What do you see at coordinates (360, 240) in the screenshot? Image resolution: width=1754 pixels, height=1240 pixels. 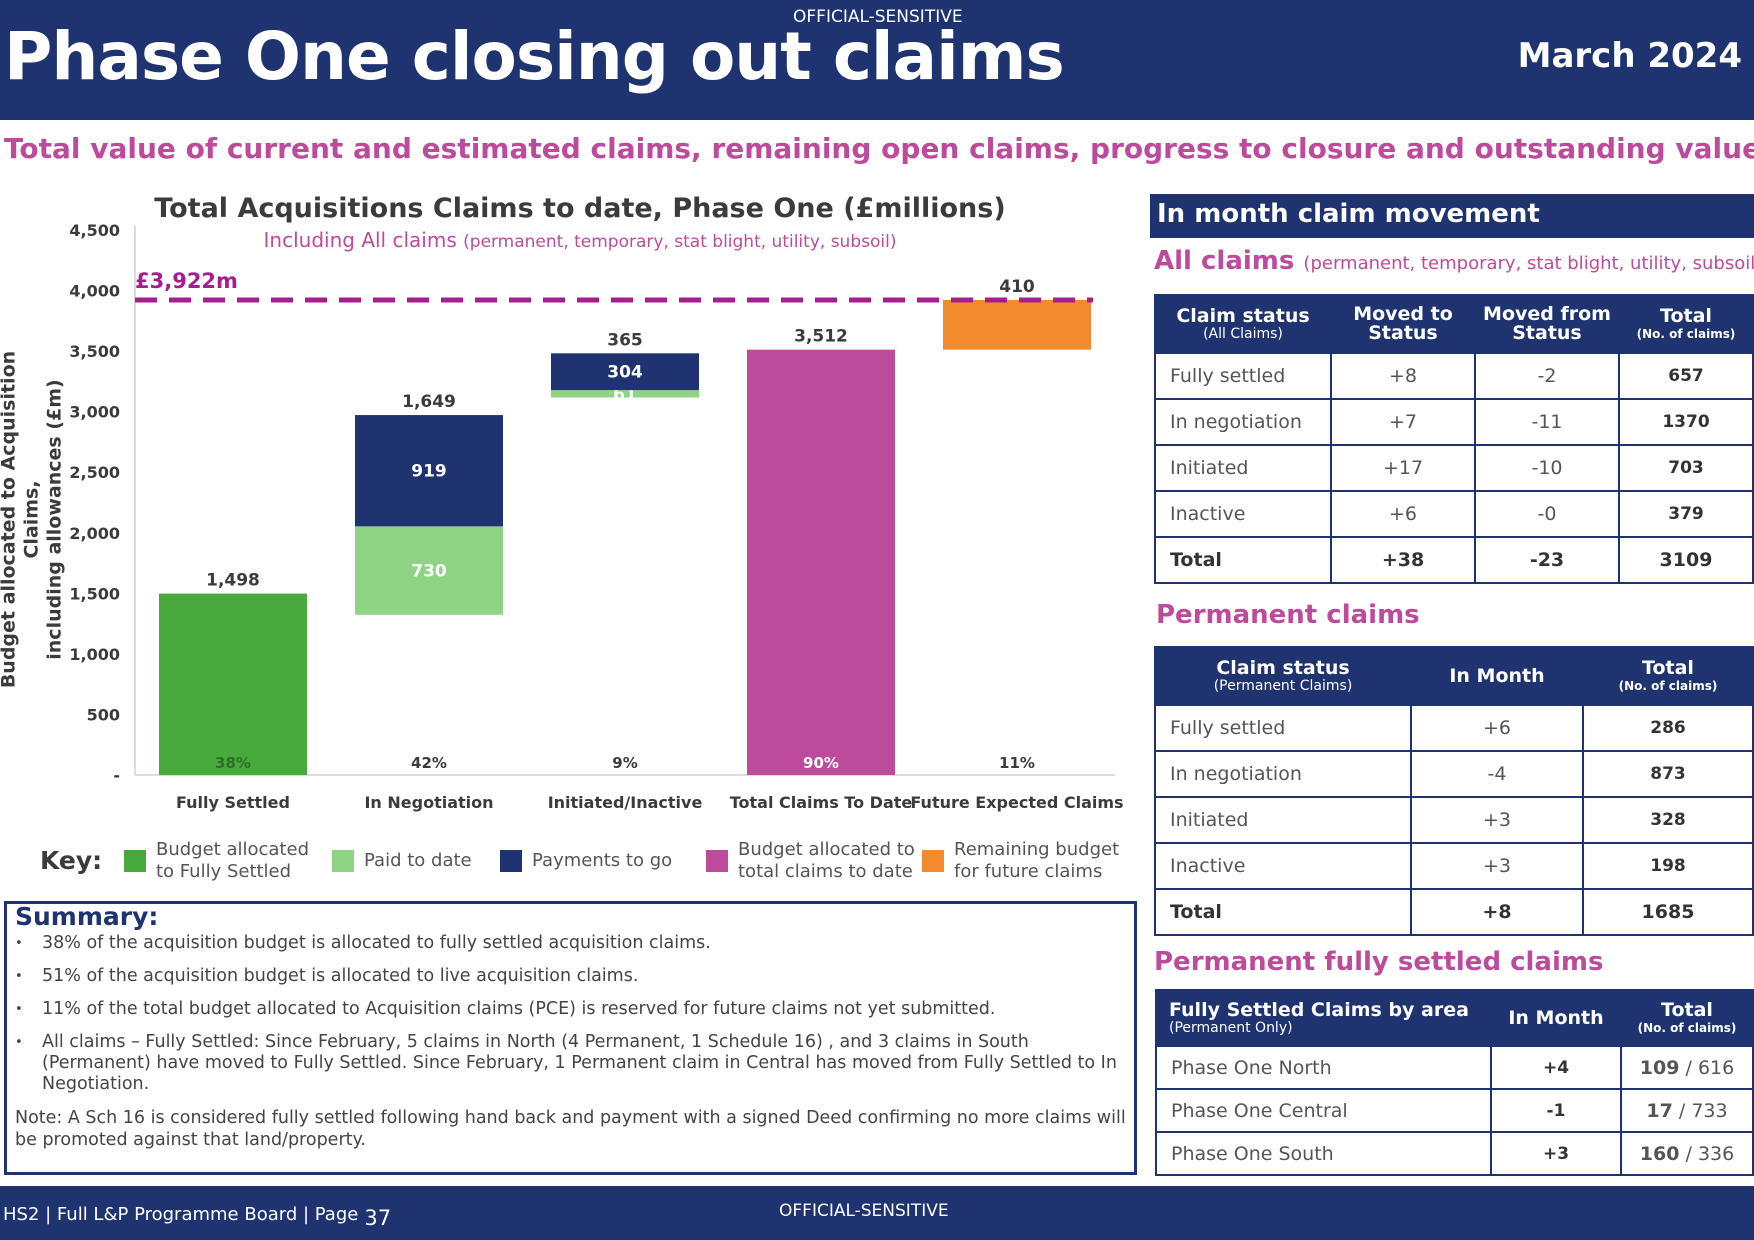 I see `chart-subtitle-main: Including All claims` at bounding box center [360, 240].